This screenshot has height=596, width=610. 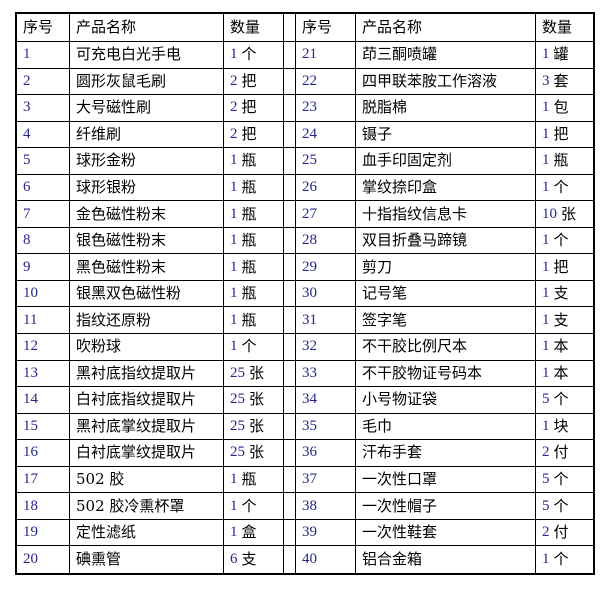 I want to click on product-name-cell: 脱脂棉, so click(x=446, y=108).